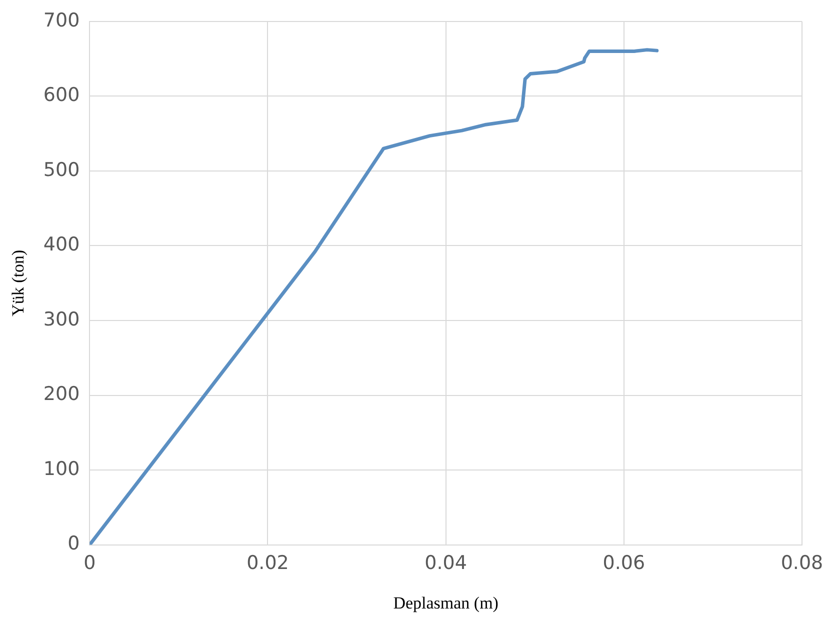 Image resolution: width=832 pixels, height=623 pixels. Describe the element at coordinates (61, 169) in the screenshot. I see `y-tick-label: 500` at that location.